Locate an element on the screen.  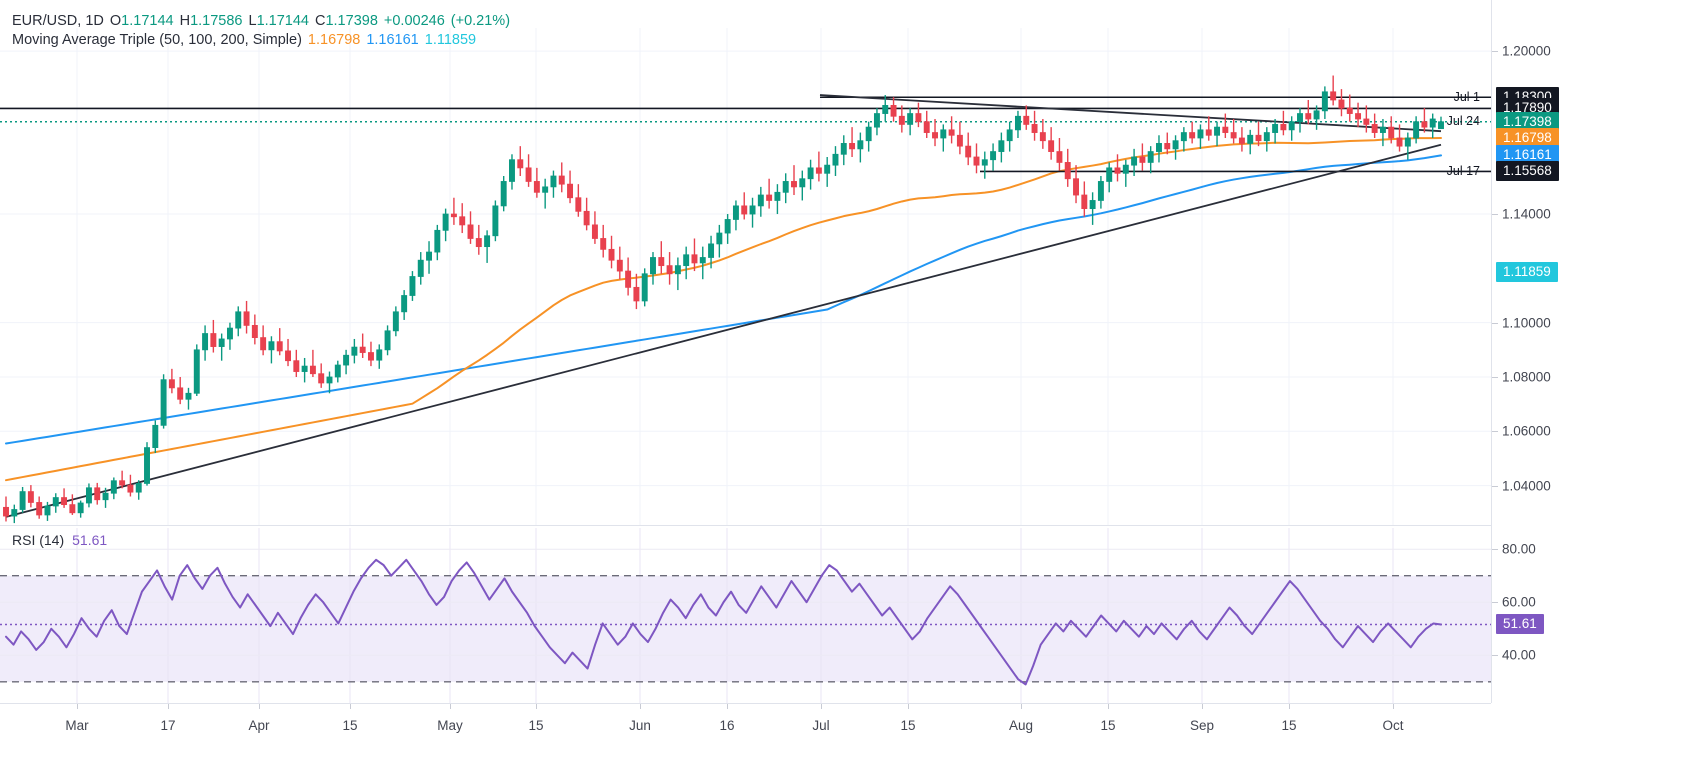
pane-separator is located at coordinates (745, 525).